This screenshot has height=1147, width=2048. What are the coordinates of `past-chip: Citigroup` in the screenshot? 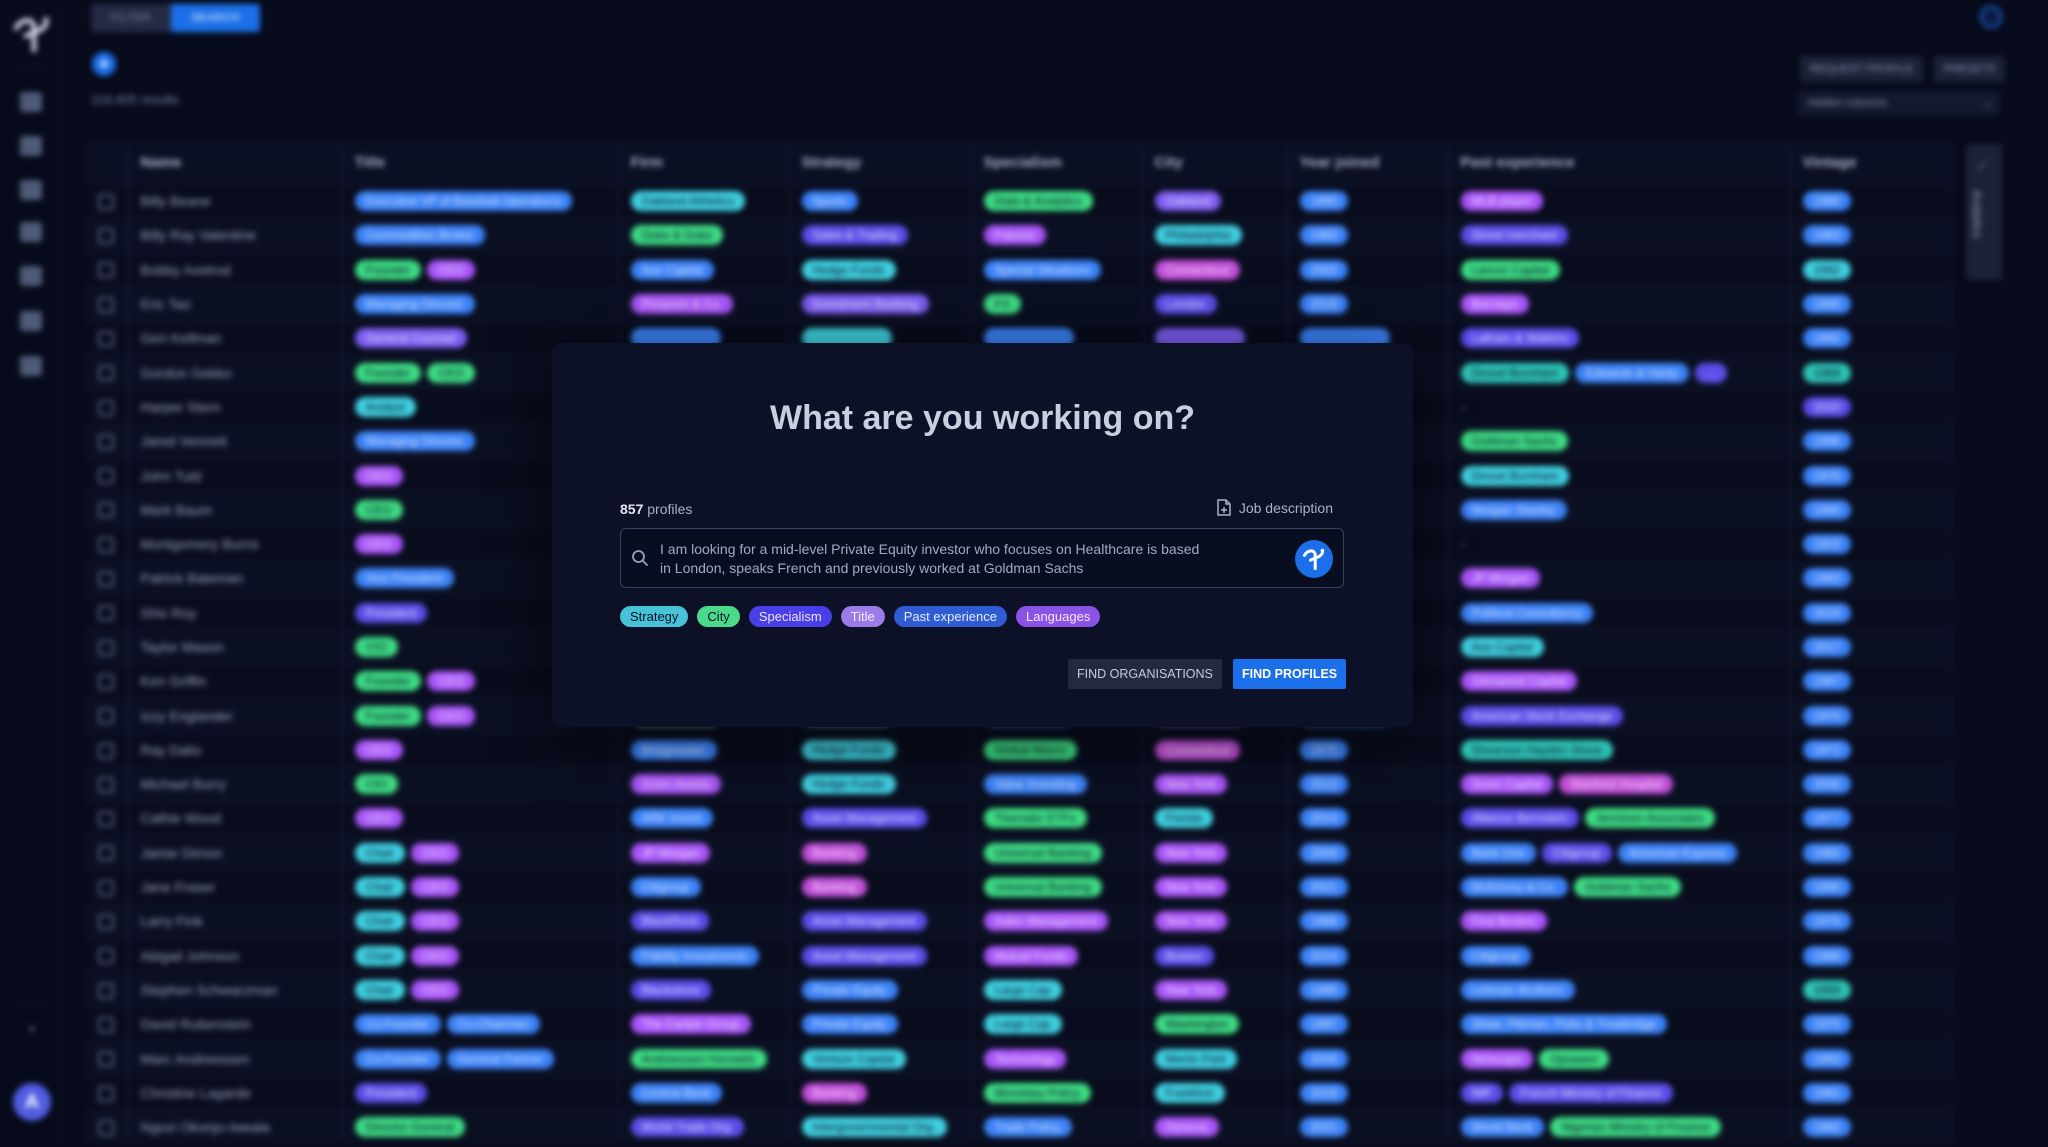 It's located at (1576, 852).